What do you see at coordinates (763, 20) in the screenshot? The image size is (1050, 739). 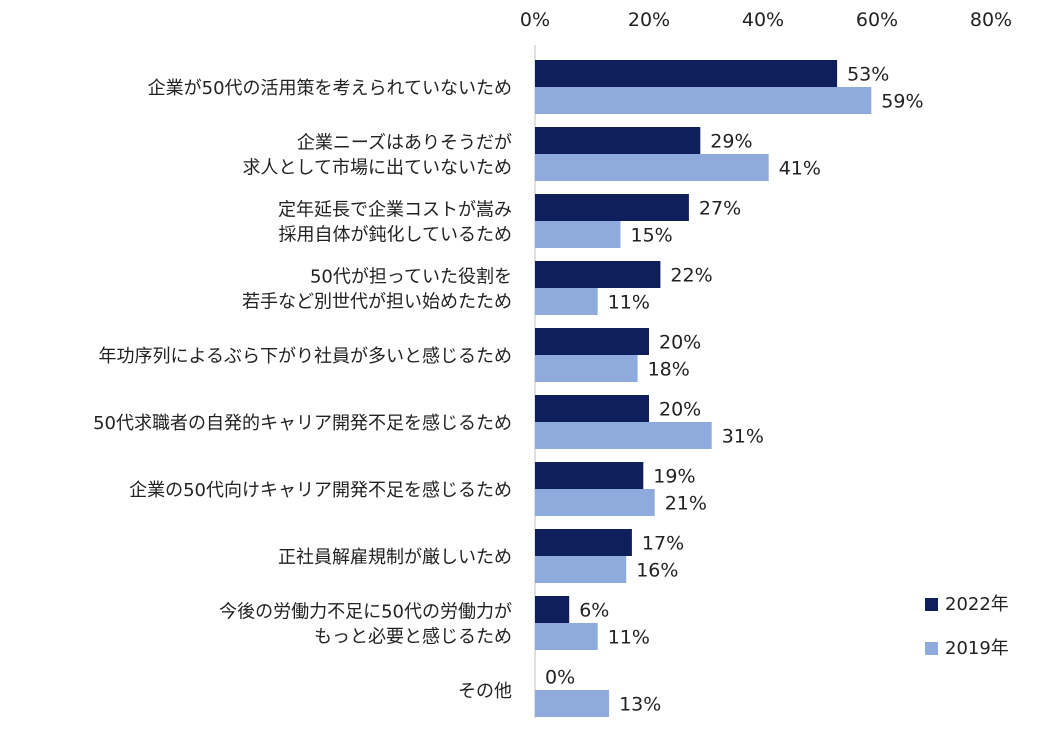 I see `x-tick-label: 40%` at bounding box center [763, 20].